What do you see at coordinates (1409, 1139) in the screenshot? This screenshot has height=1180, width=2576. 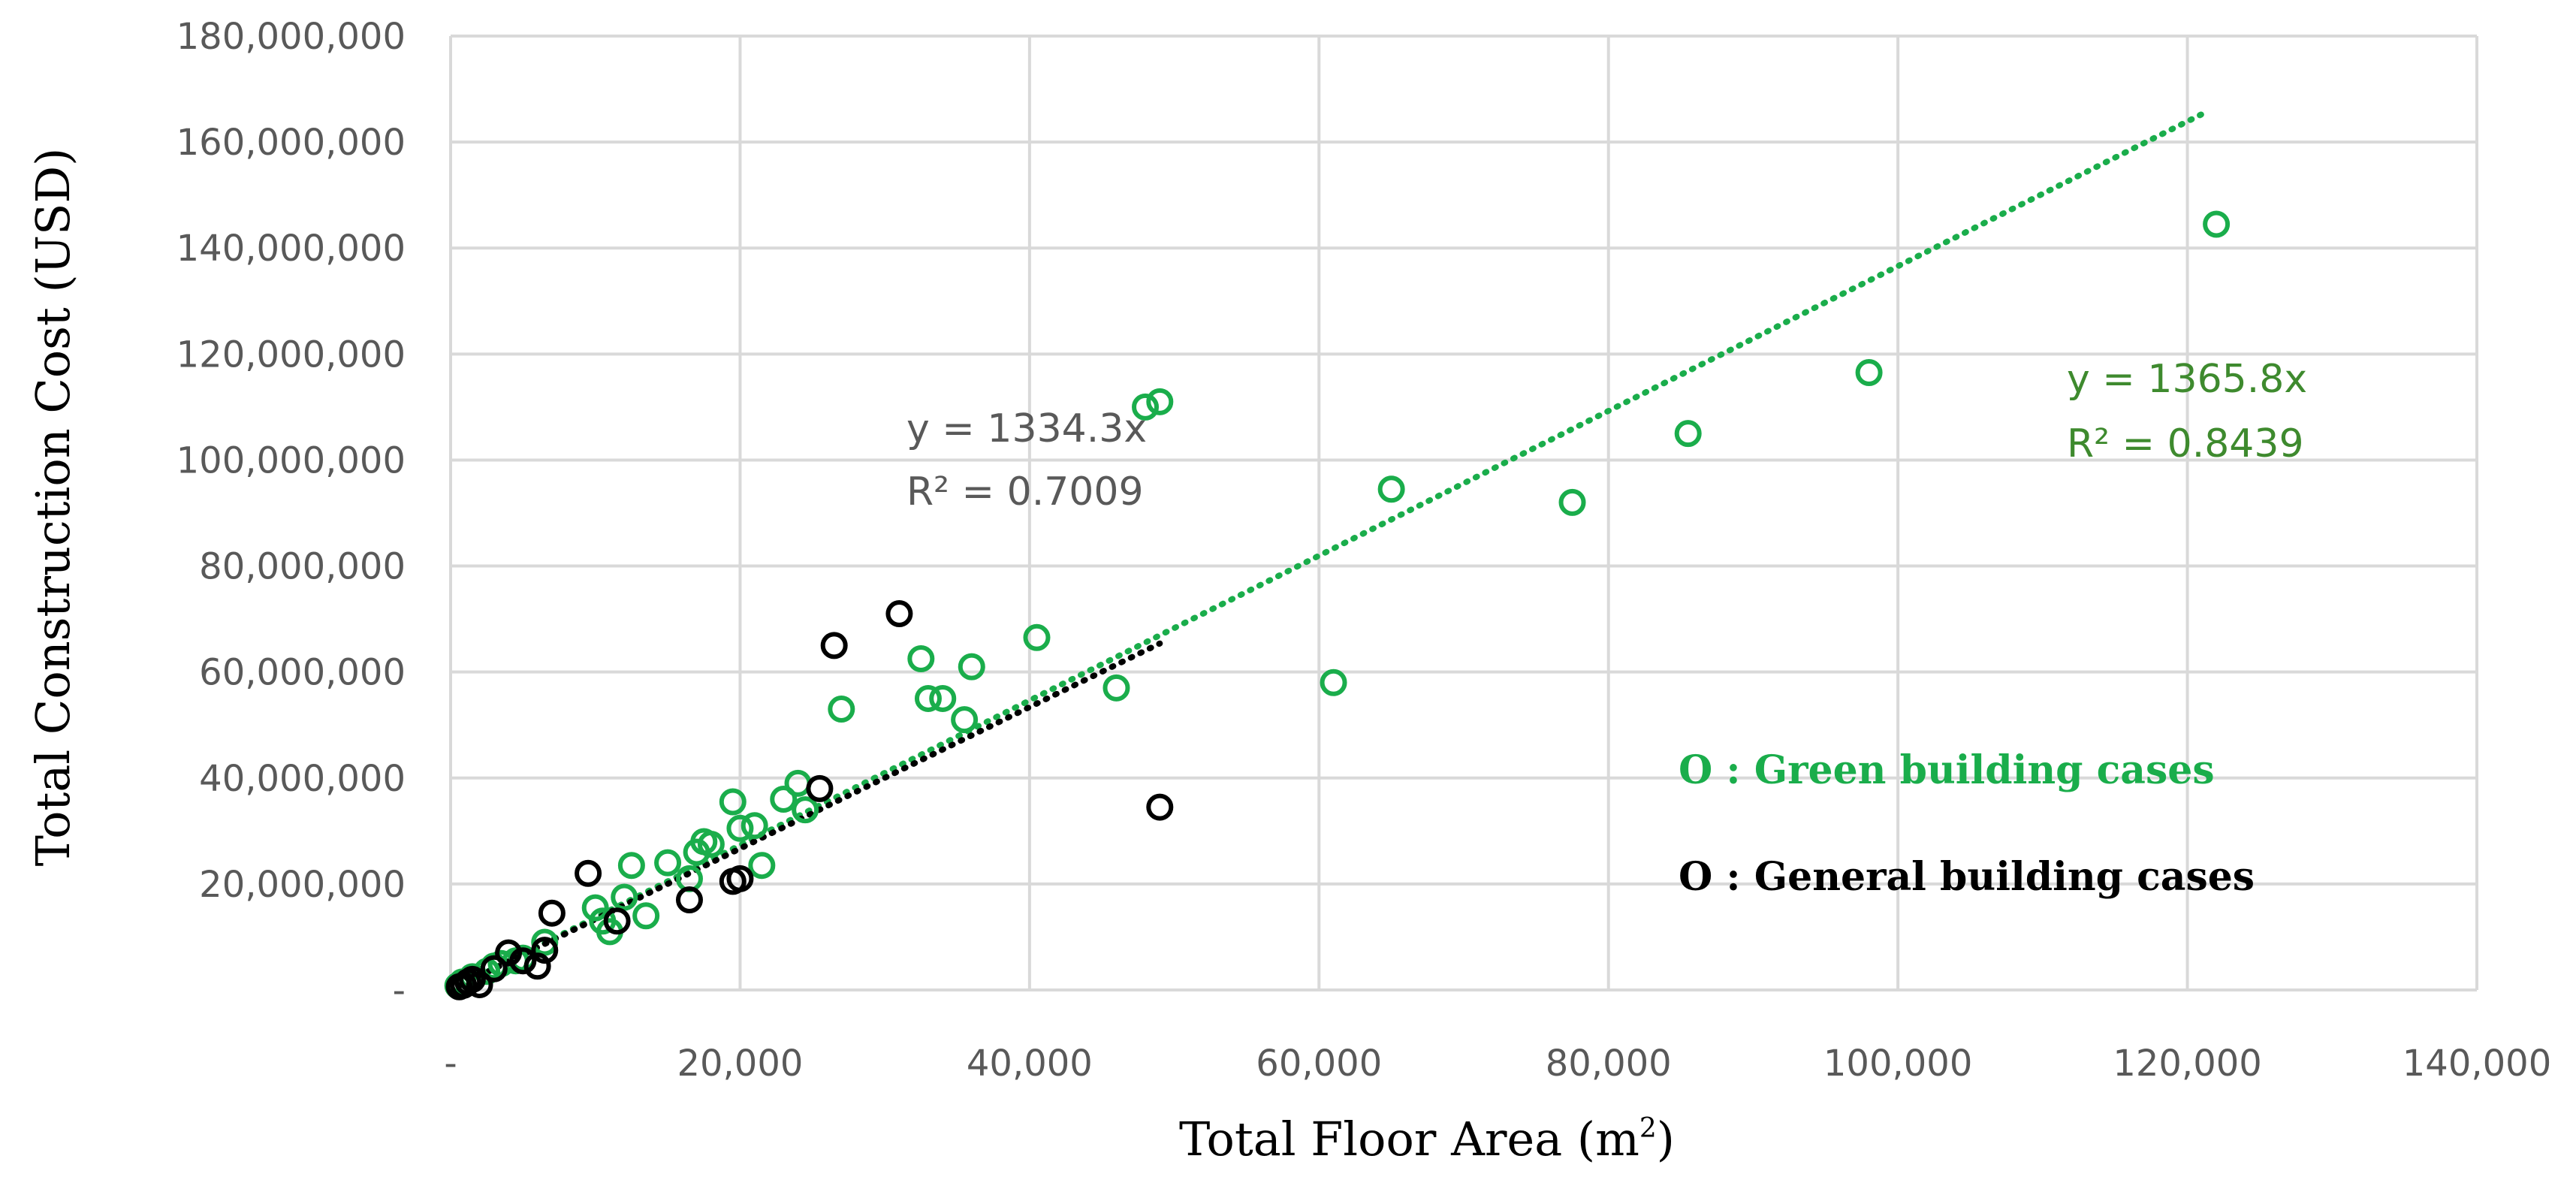 I see `x-axis-title-text: Total Floor Area (m` at bounding box center [1409, 1139].